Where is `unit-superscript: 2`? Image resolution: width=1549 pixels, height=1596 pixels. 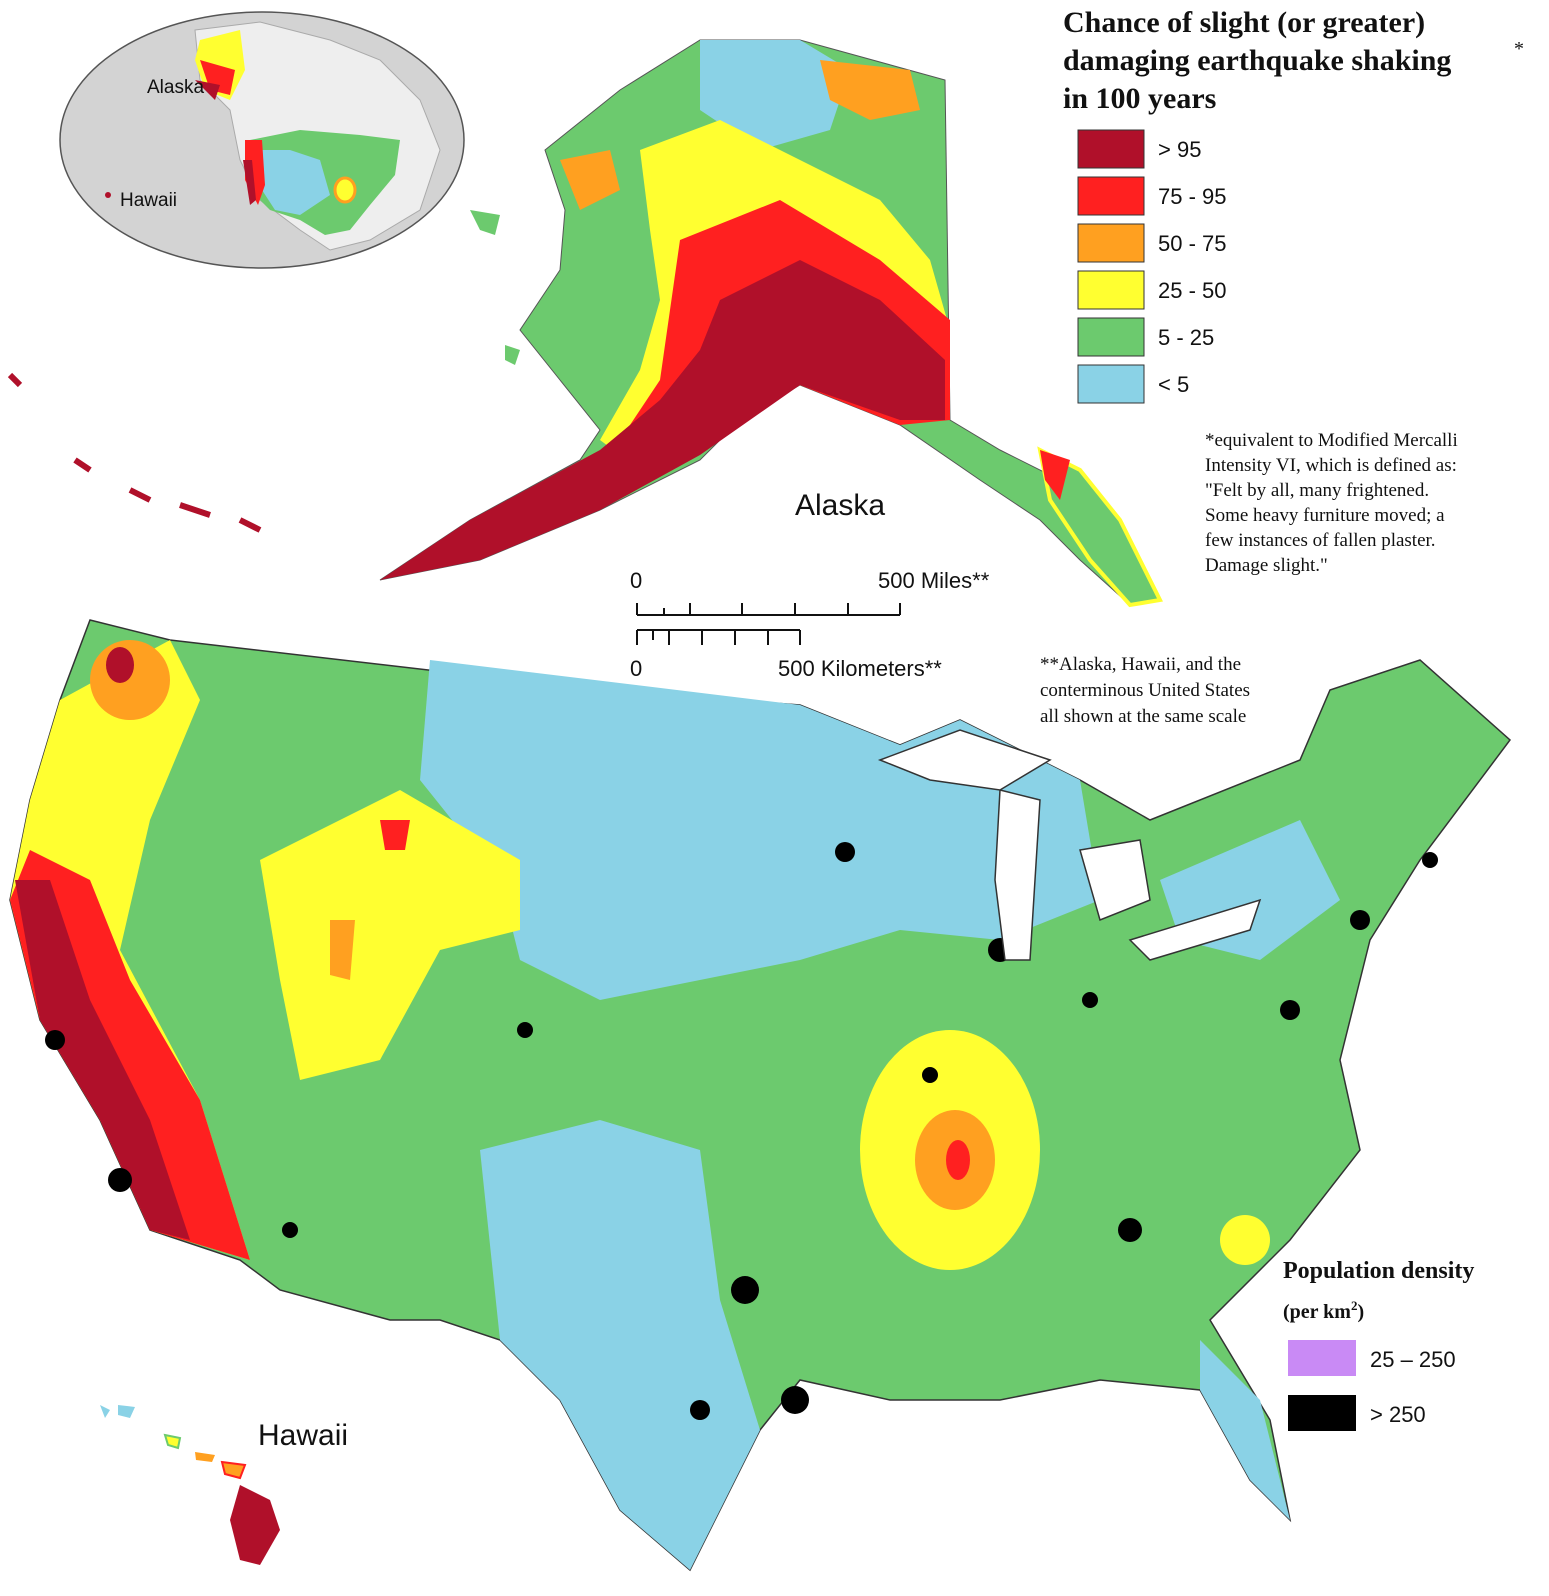 unit-superscript: 2 is located at coordinates (1354, 1305).